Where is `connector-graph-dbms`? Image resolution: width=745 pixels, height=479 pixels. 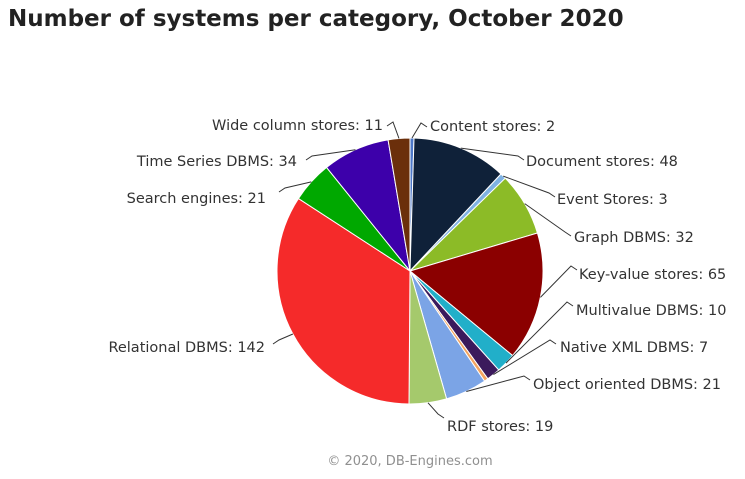
connector-graph-dbms is located at coordinates (548, 220).